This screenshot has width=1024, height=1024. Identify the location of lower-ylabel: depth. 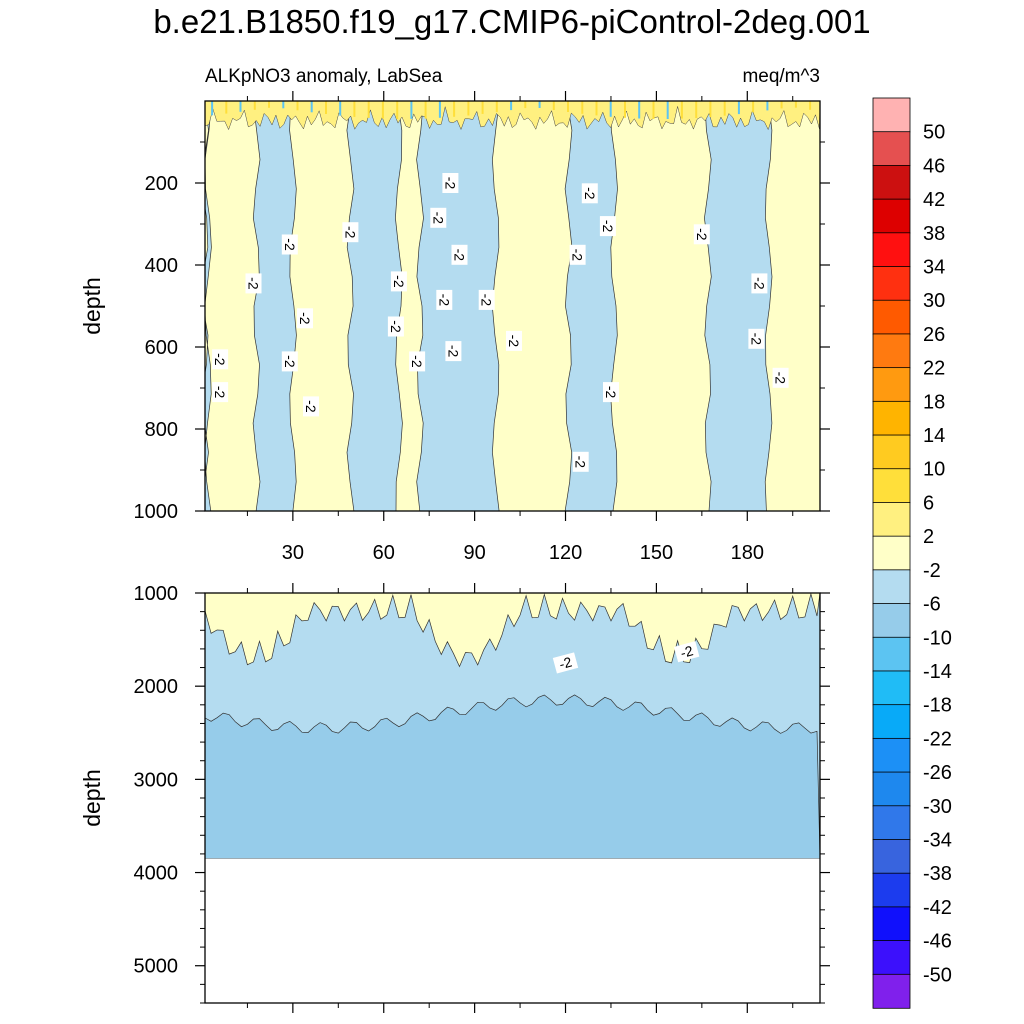
(92, 798).